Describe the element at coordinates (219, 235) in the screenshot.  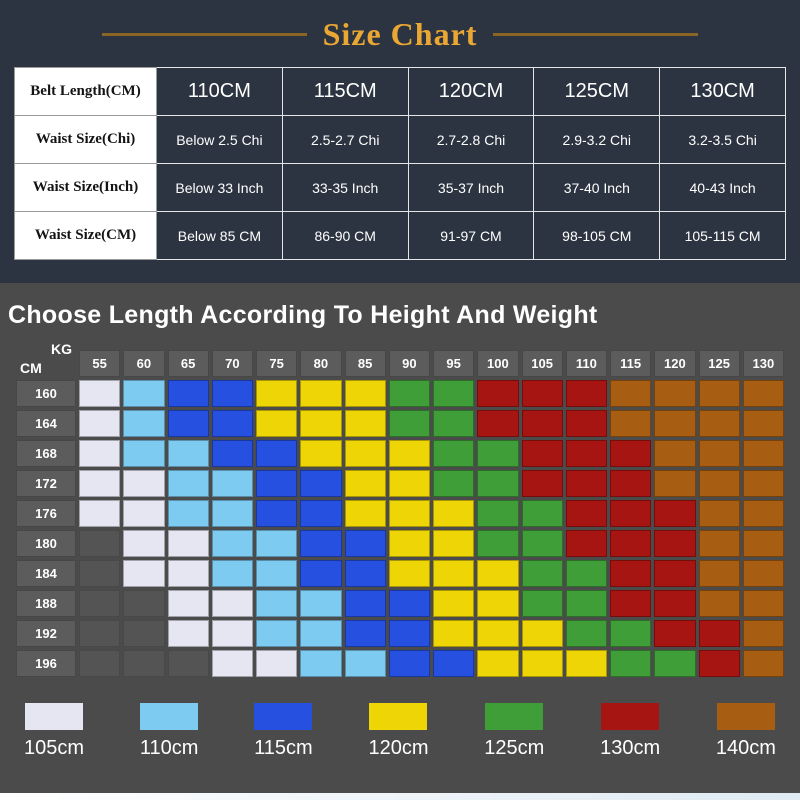
I see `size-table-value-cell: Below 85 CM` at that location.